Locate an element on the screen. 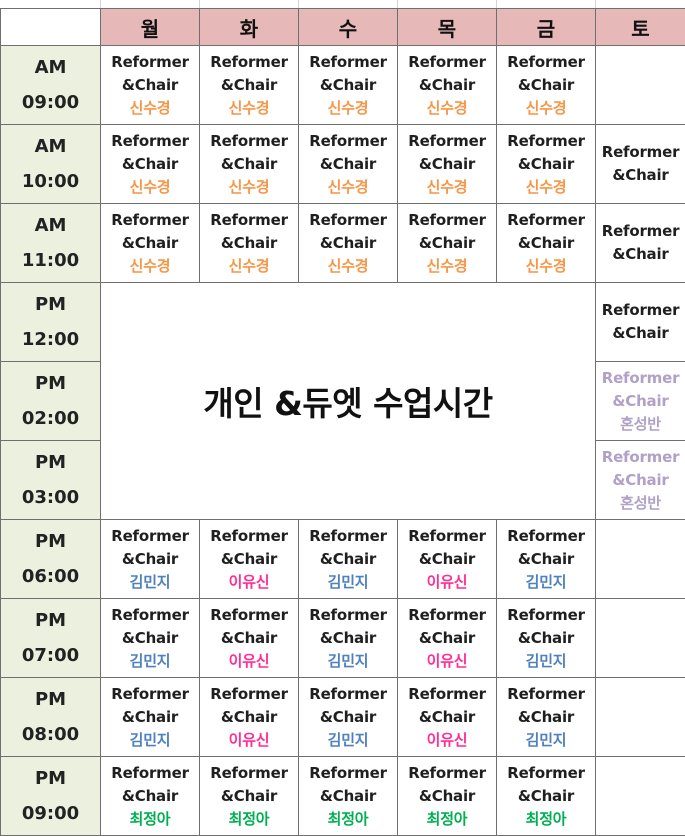 This screenshot has width=685, height=836. instructor-name: 최정아 is located at coordinates (546, 818).